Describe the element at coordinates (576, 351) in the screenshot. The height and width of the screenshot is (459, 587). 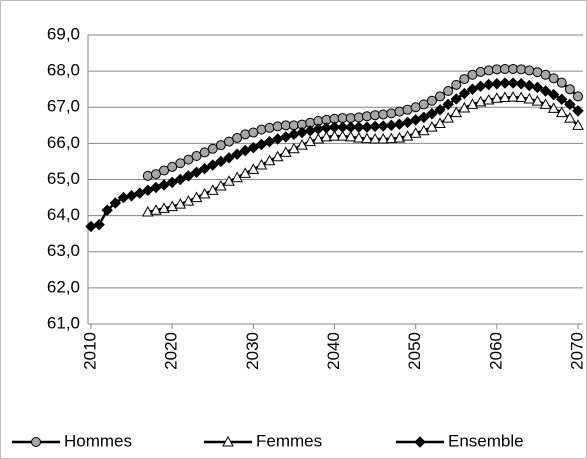
I see `x-tick-label: 2070` at that location.